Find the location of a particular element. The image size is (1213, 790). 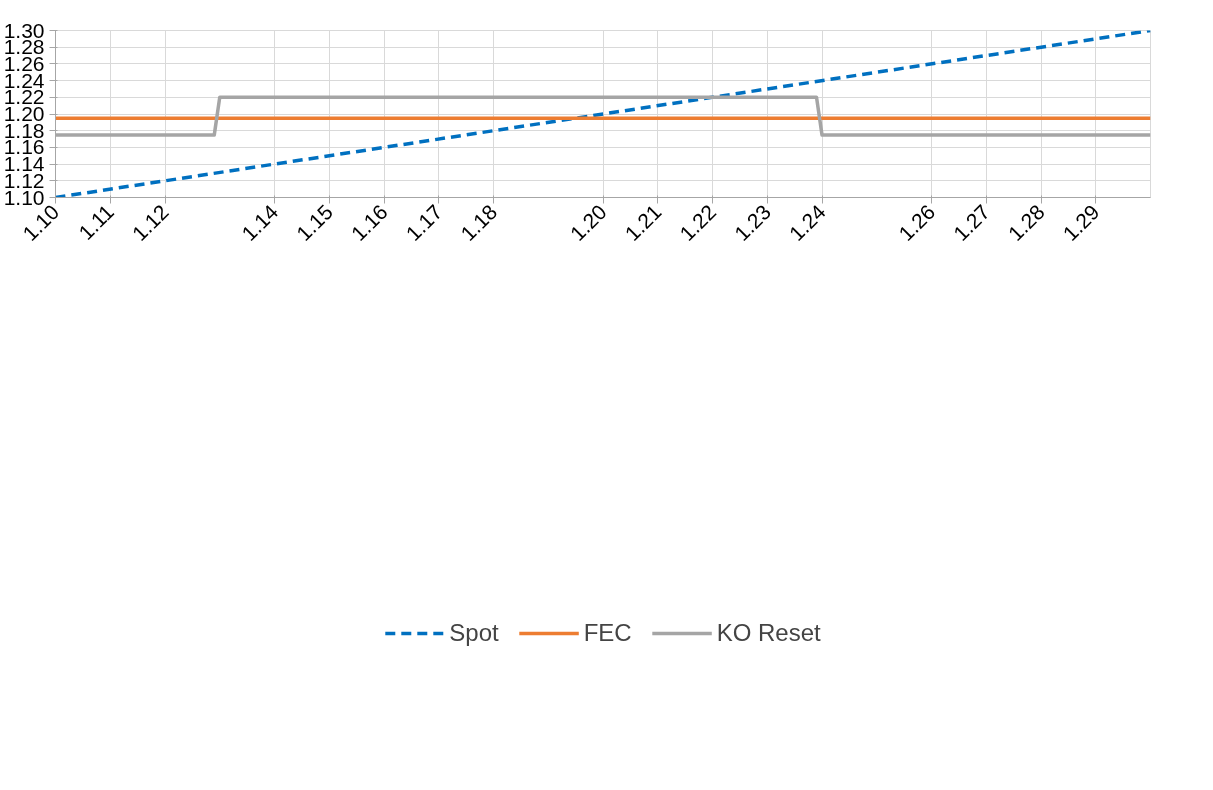

legend-label: FEC is located at coordinates (607, 633).